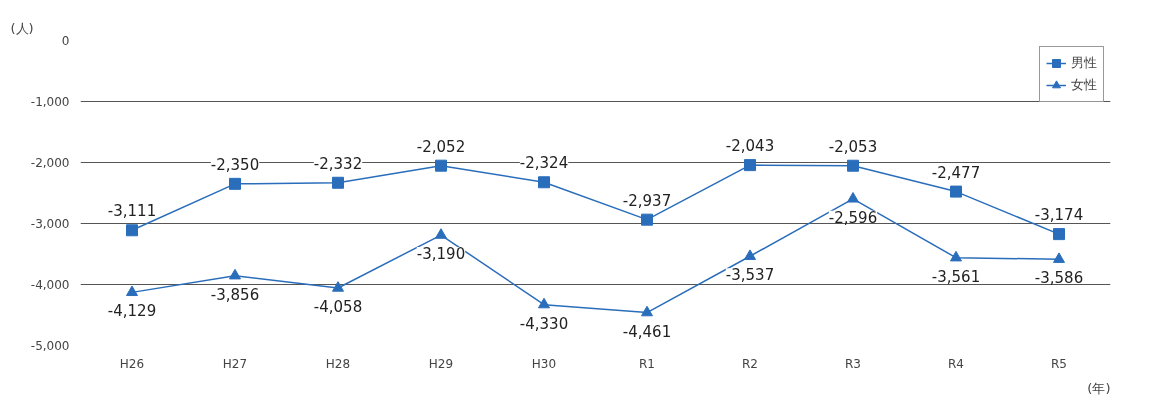 This screenshot has height=409, width=1157. Describe the element at coordinates (338, 307) in the screenshot. I see `data-label: -4,058` at that location.